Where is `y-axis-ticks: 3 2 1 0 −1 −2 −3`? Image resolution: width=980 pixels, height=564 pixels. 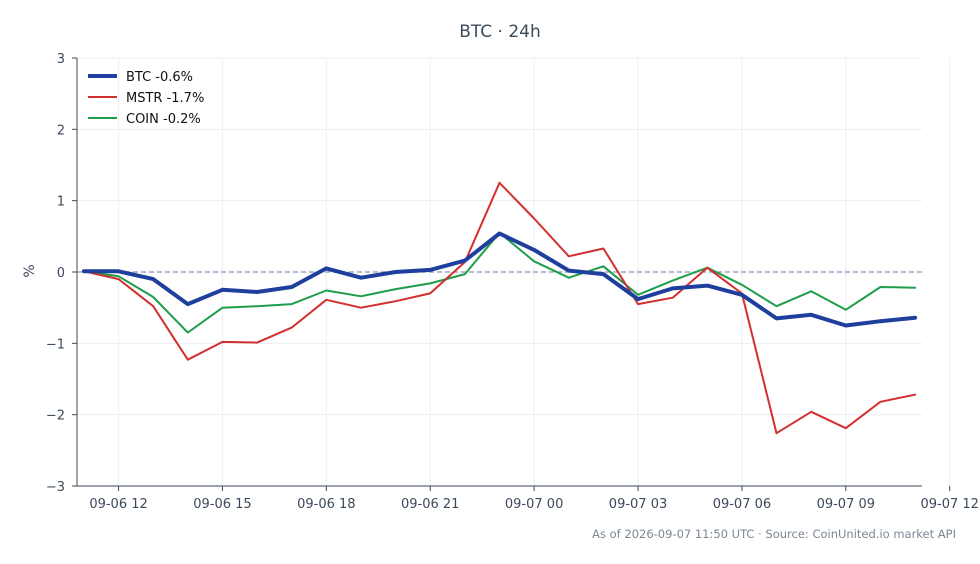
y-axis-ticks: 3 2 1 0 −1 −2 −3 is located at coordinates (61, 273).